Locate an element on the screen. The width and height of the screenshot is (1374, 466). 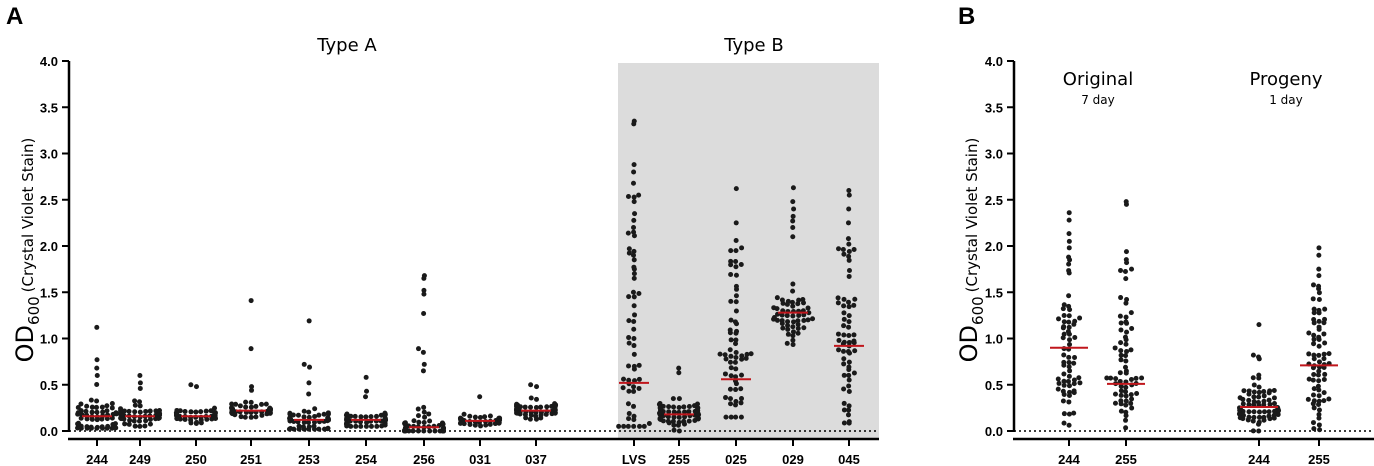
y-tick-label: 1.0 is located at coordinates (49, 339).